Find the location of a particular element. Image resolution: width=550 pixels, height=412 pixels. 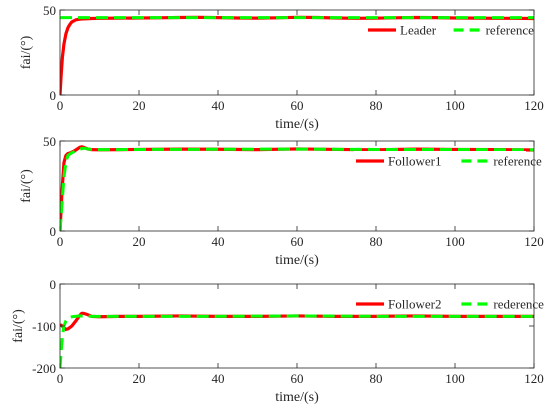

legend-label-leader: Leader is located at coordinates (418, 30).